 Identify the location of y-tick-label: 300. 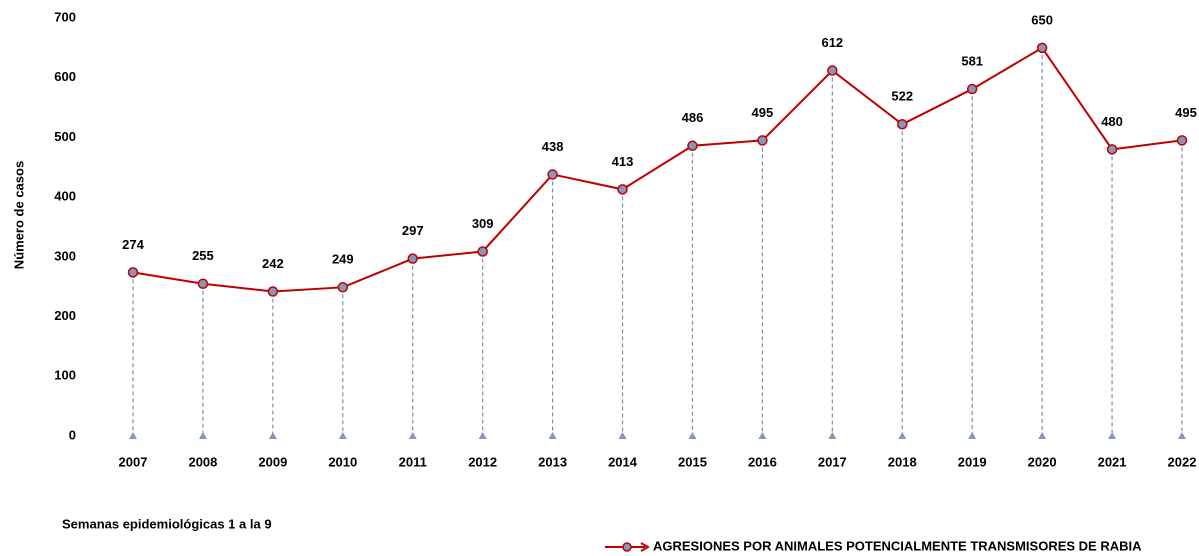
(65, 255).